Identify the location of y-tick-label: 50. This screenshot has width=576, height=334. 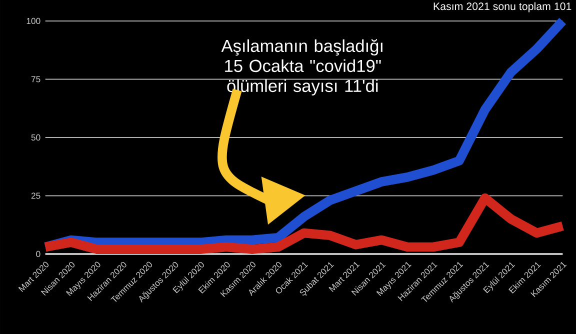
(35, 137).